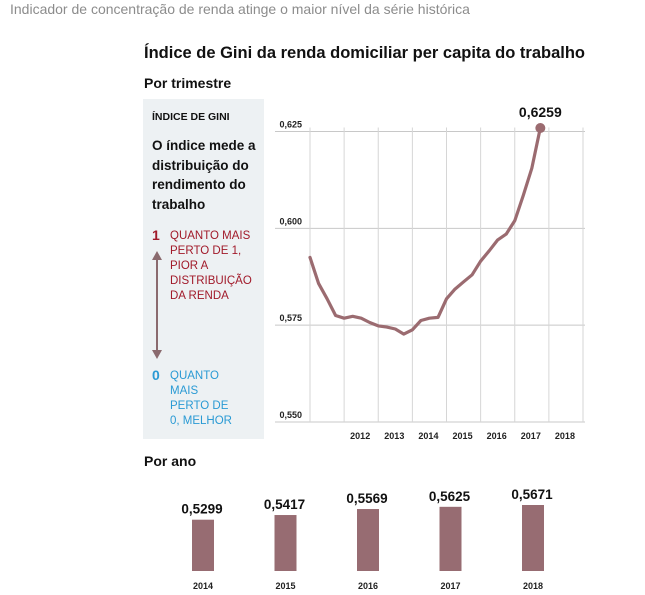 The width and height of the screenshot is (645, 595). What do you see at coordinates (497, 436) in the screenshot?
I see `x-tick-label: 2016` at bounding box center [497, 436].